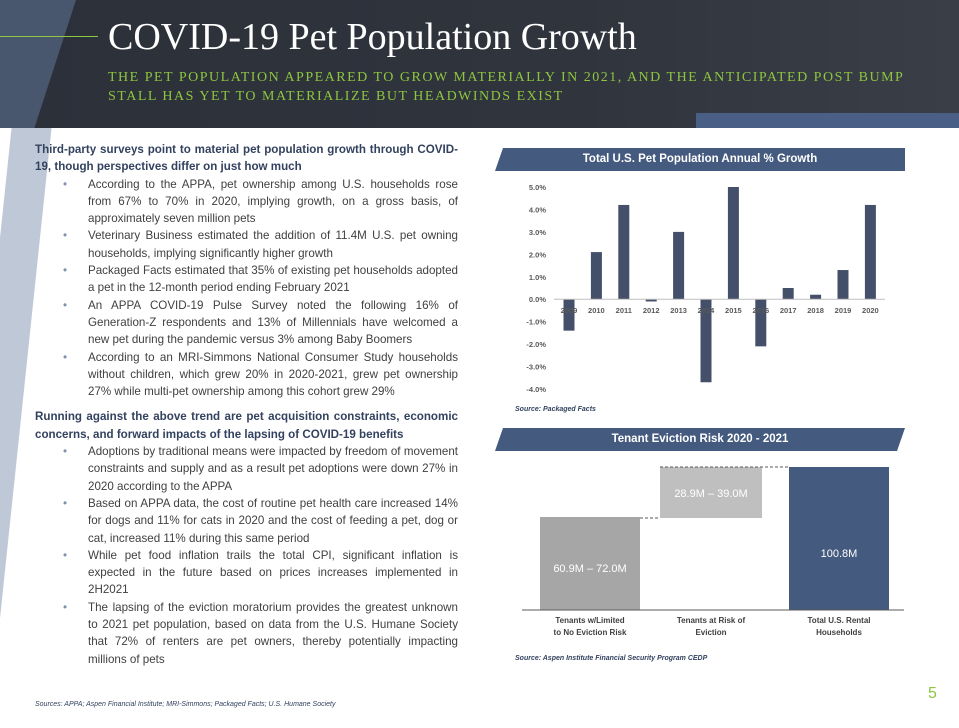  I want to click on header-accent-bar, so click(827, 120).